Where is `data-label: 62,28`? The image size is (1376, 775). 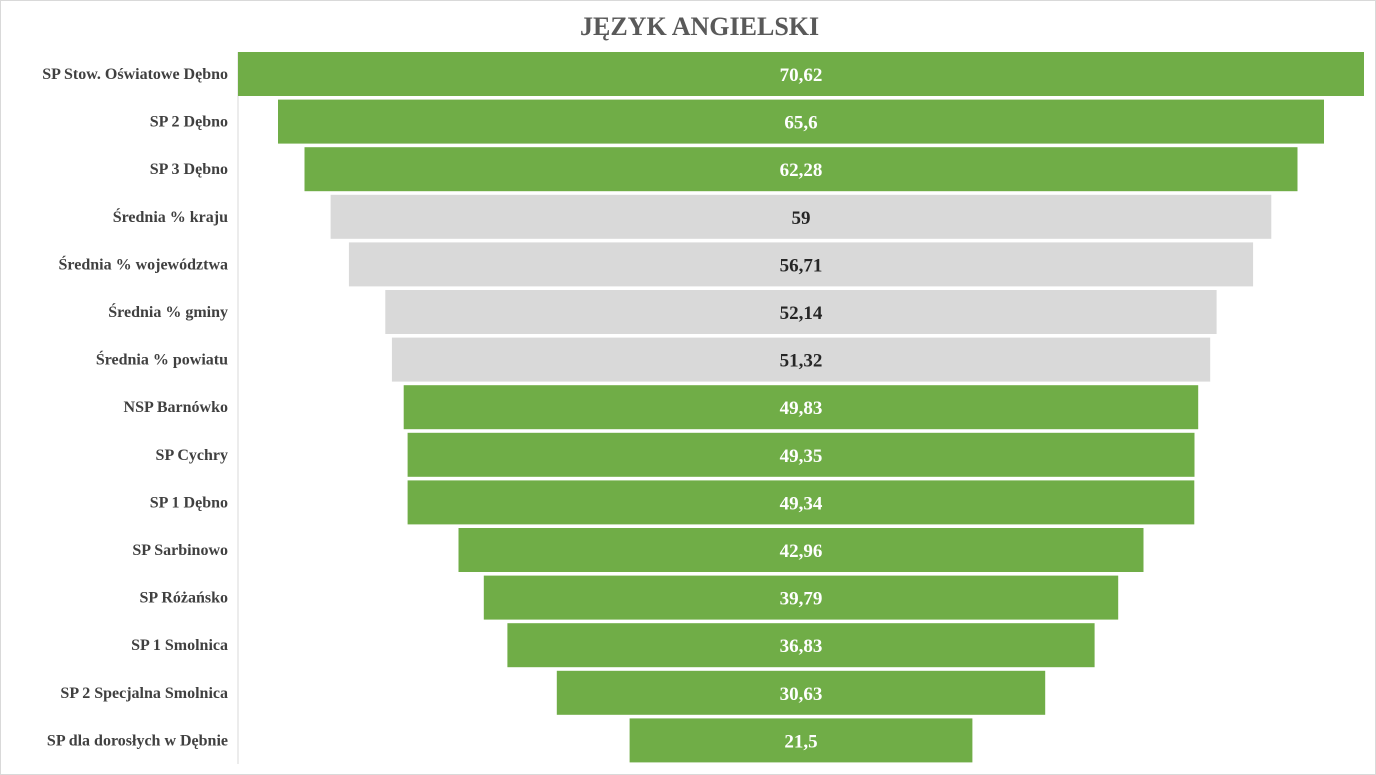
data-label: 62,28 is located at coordinates (801, 170).